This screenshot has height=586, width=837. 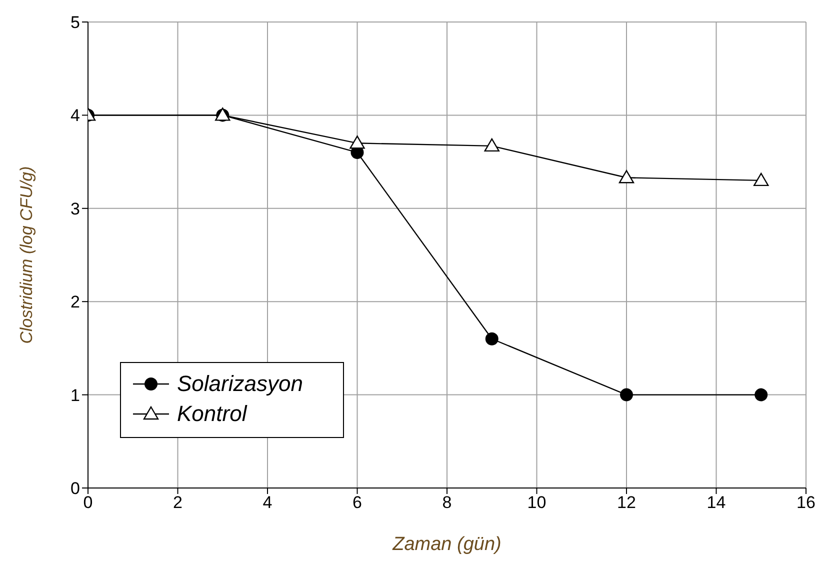 I want to click on y-tick-label: 2, so click(x=75, y=302).